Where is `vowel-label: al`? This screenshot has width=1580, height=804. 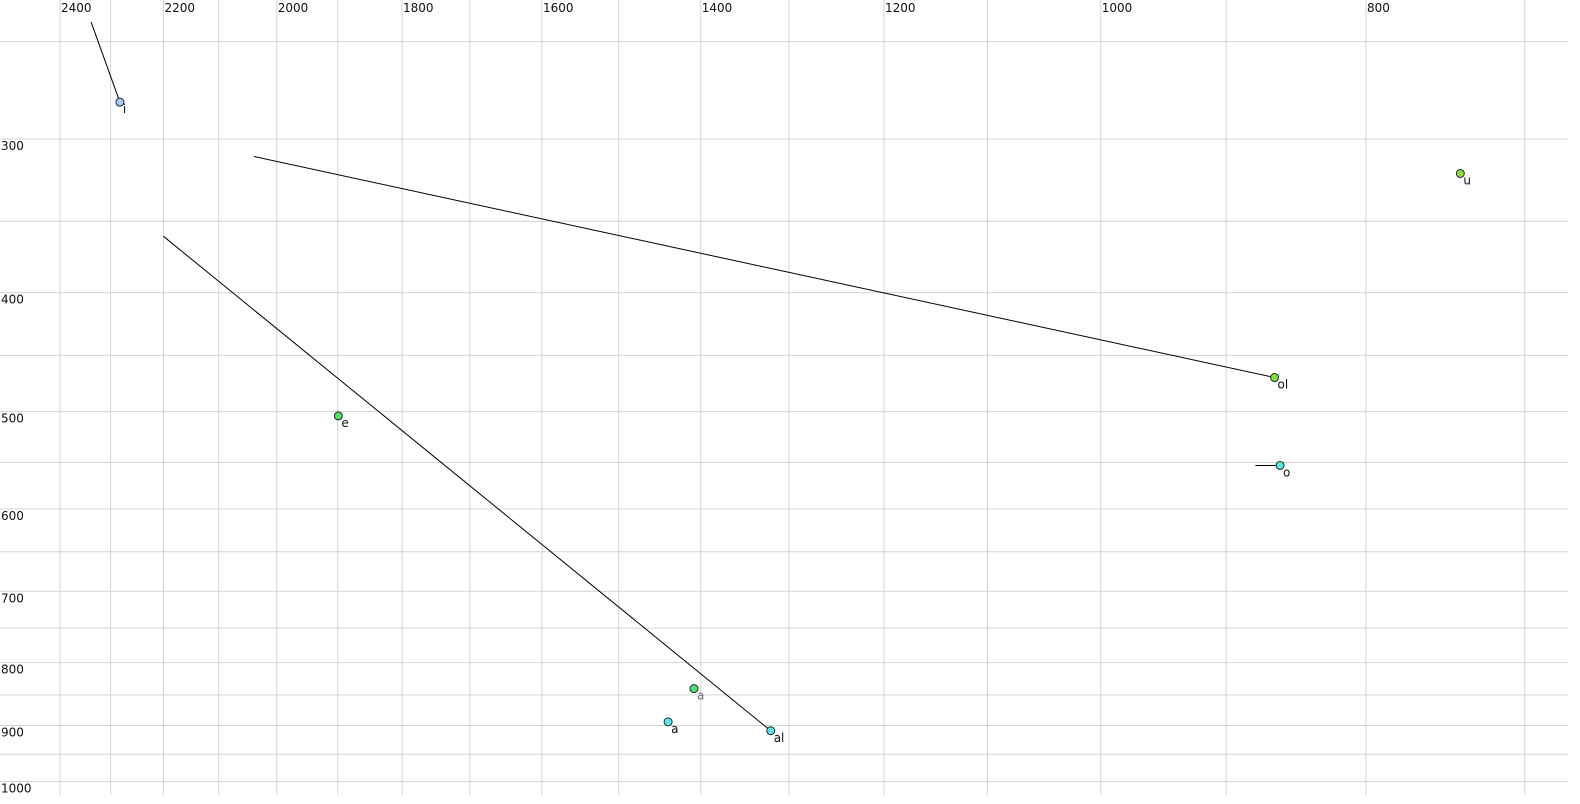
vowel-label: al is located at coordinates (779, 738).